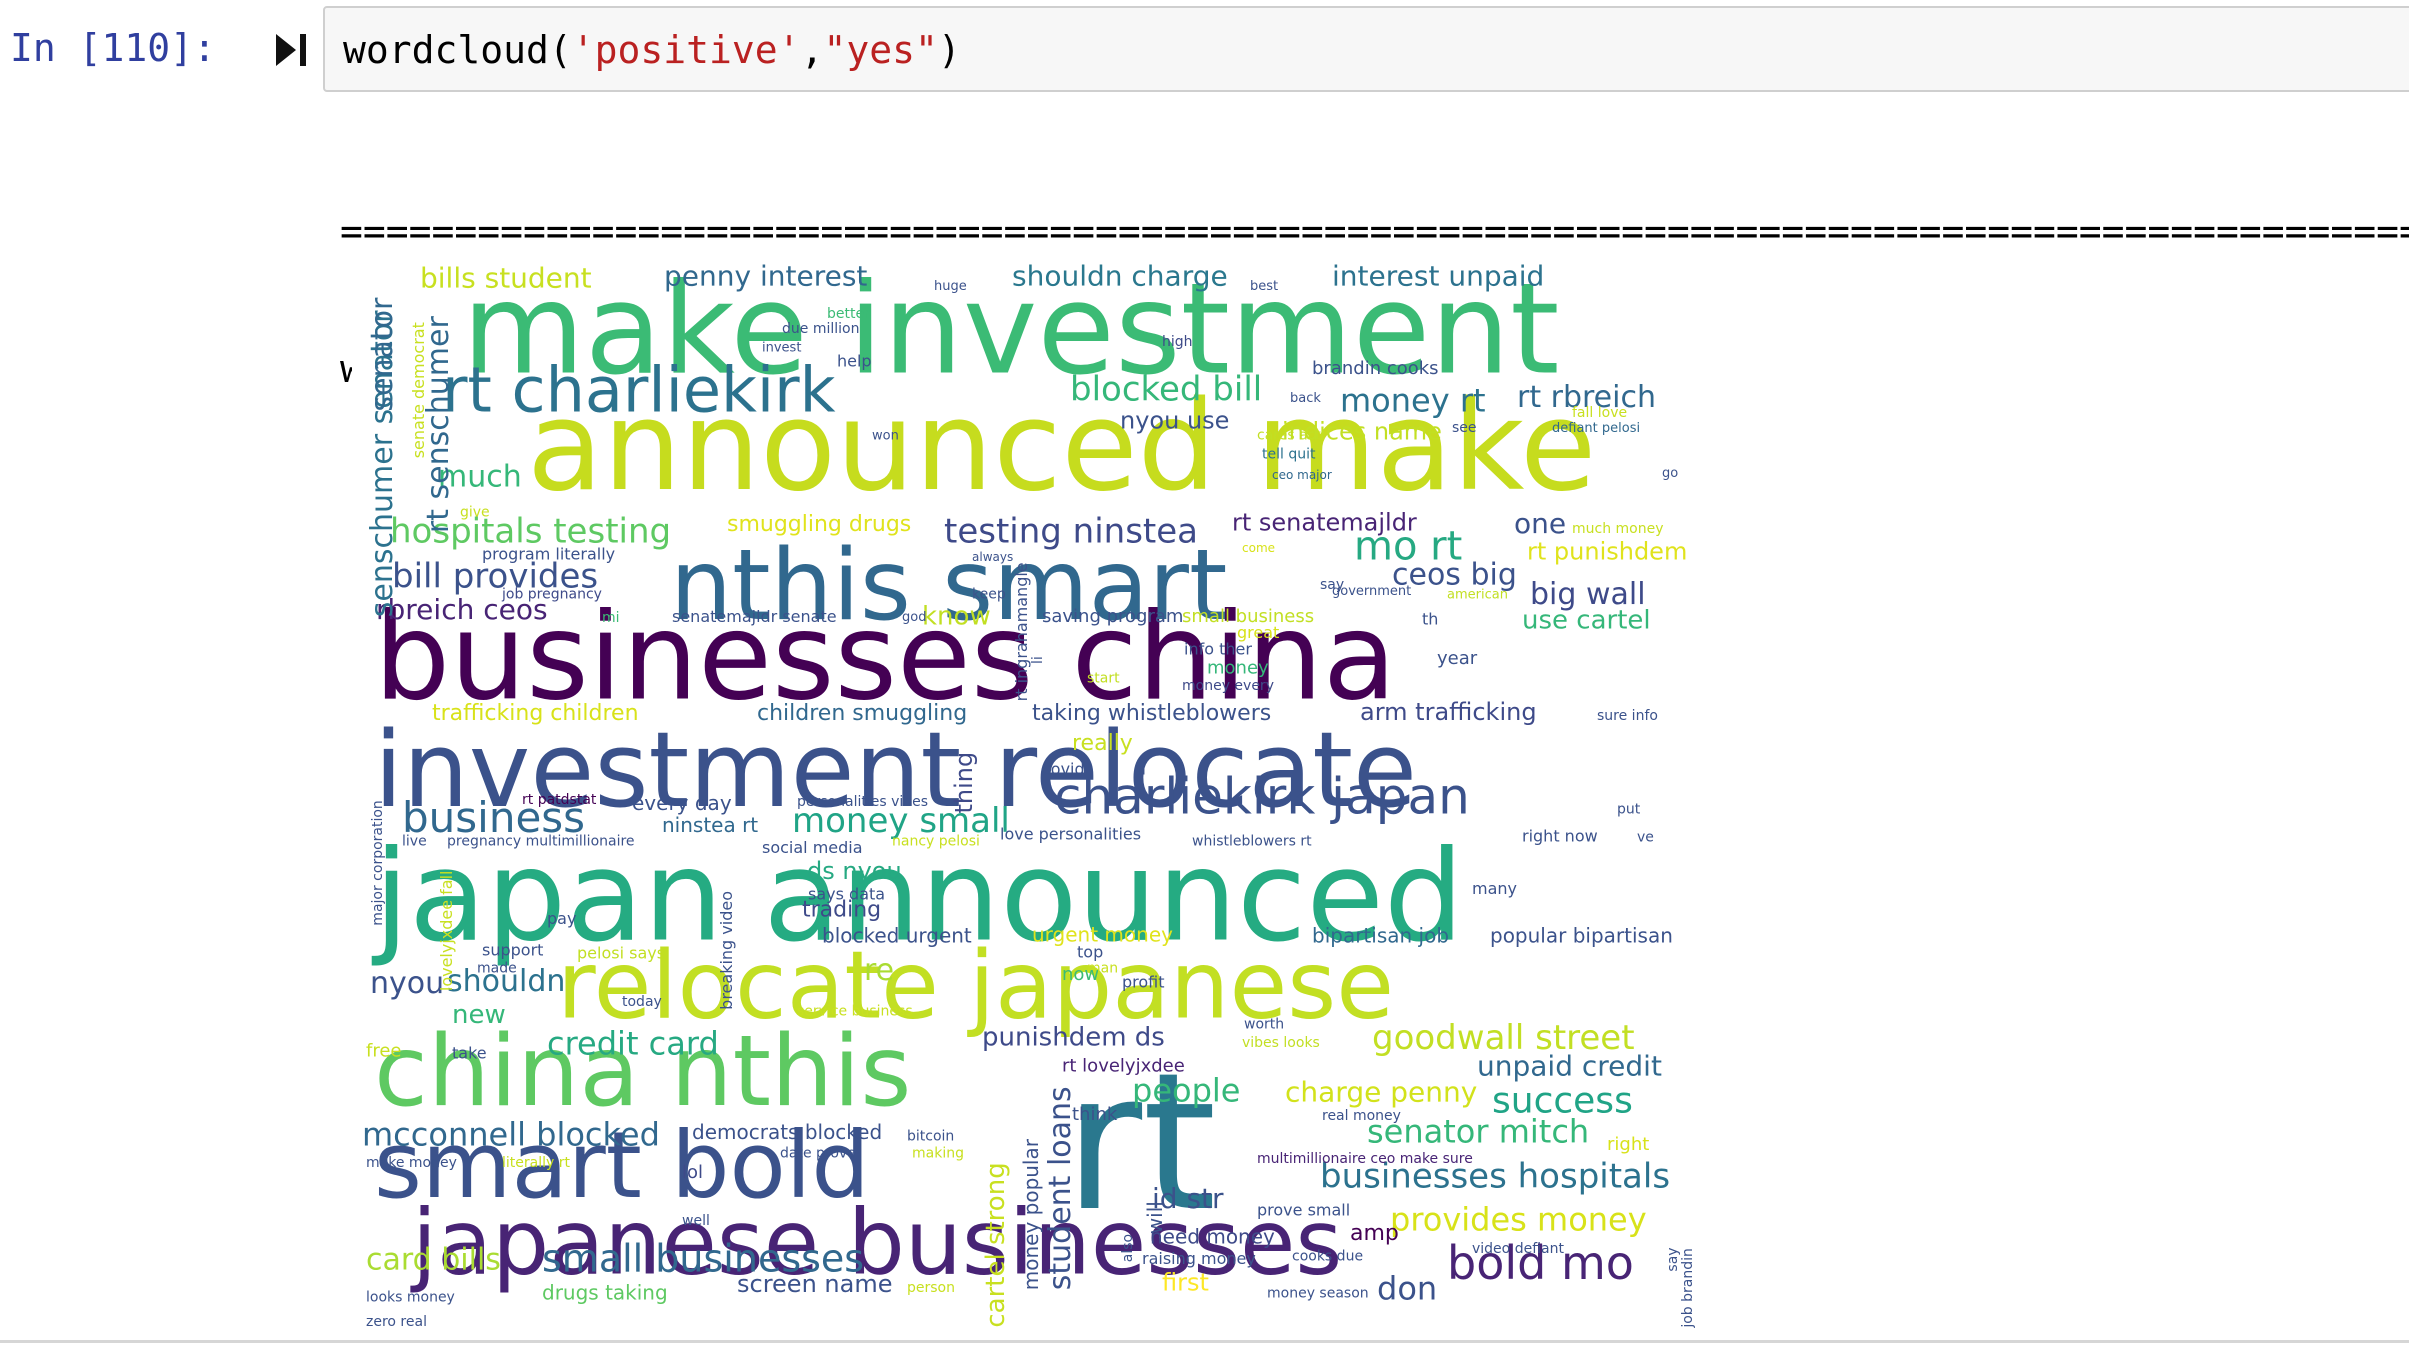 This screenshot has width=2409, height=1350. What do you see at coordinates (1599, 413) in the screenshot?
I see `wordcloud-word: fall love` at bounding box center [1599, 413].